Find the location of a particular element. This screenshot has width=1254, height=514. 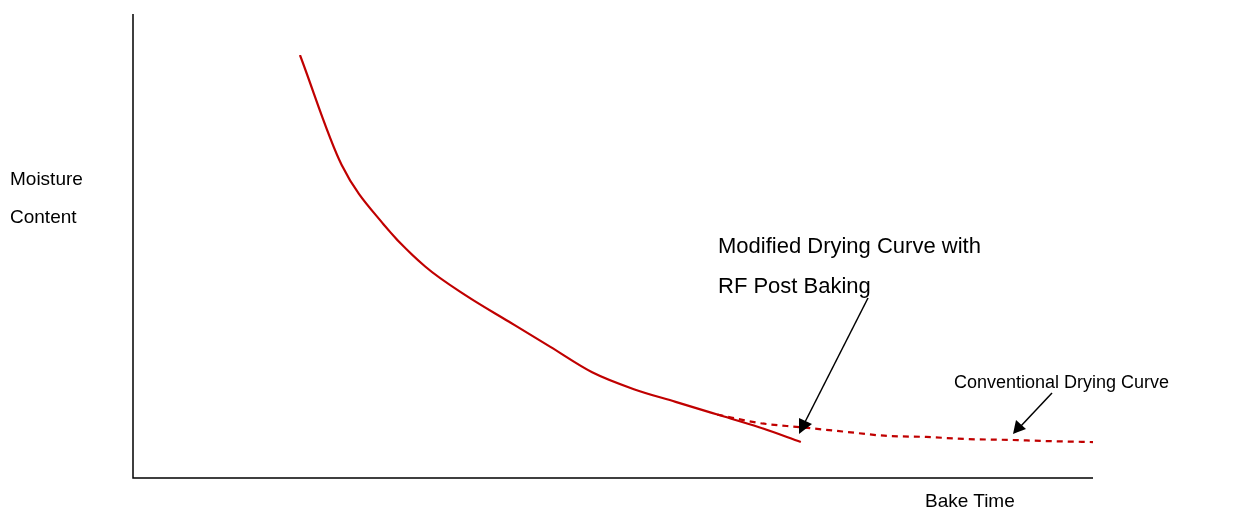

annotation: Modified Drying Curve with RF Post Baking is located at coordinates (850, 266).